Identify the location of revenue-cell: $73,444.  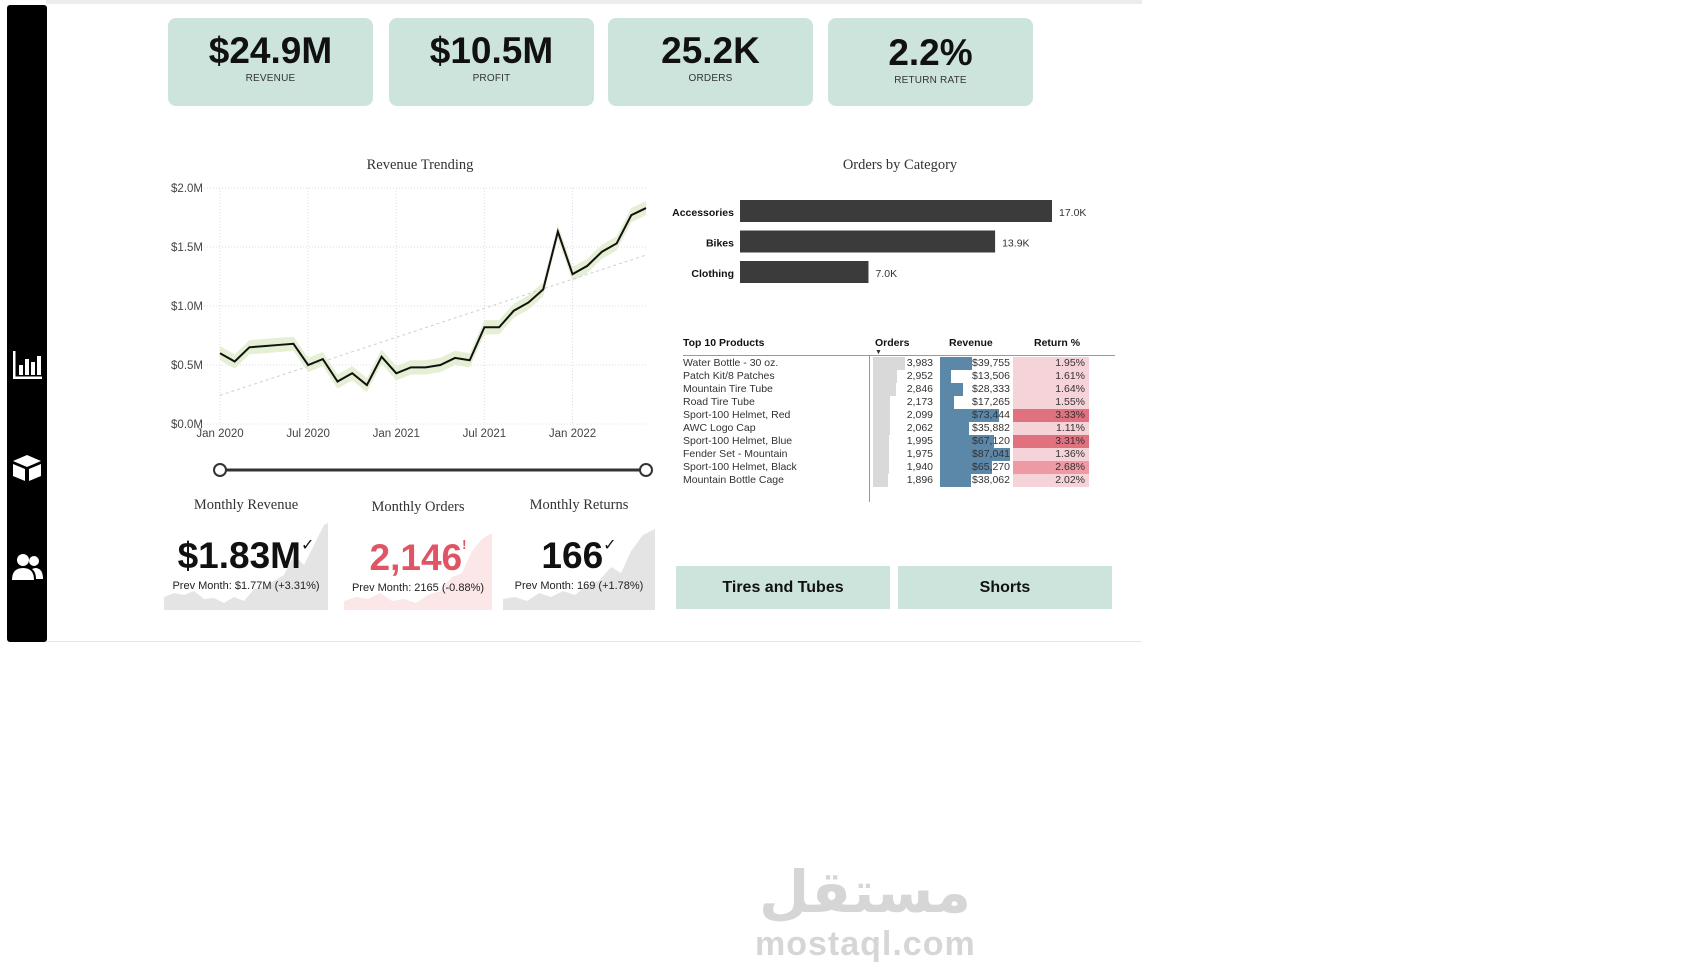
(991, 415).